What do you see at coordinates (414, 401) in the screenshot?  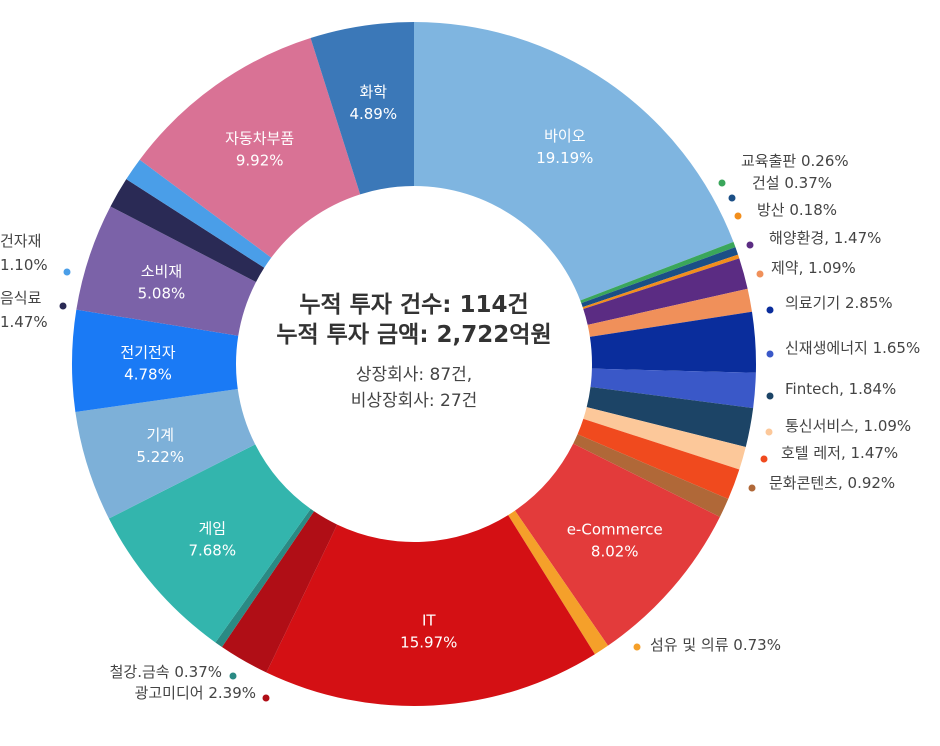 I see `unlisted-count-text: 비상장회사: 27건` at bounding box center [414, 401].